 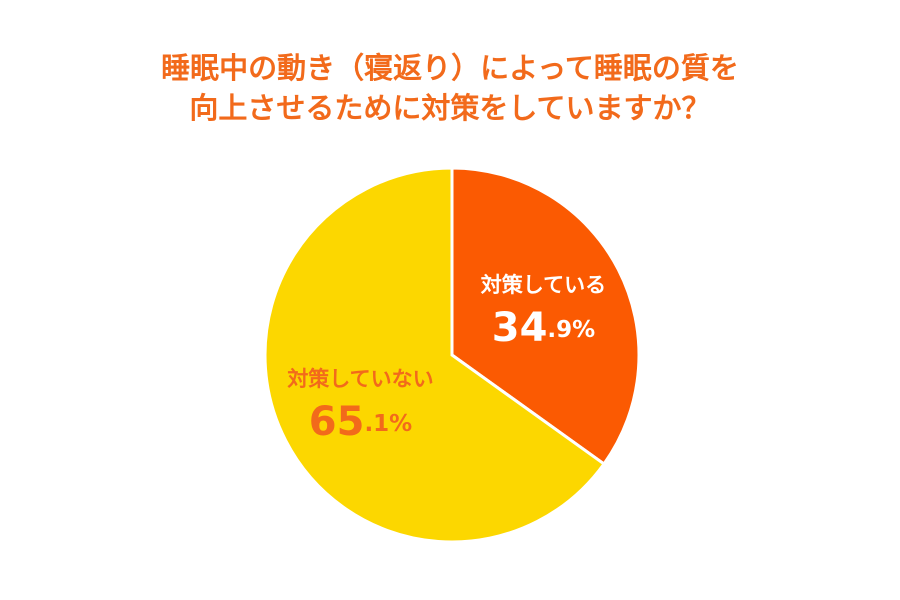 What do you see at coordinates (360, 422) in the screenshot?
I see `value-label: 65.1%` at bounding box center [360, 422].